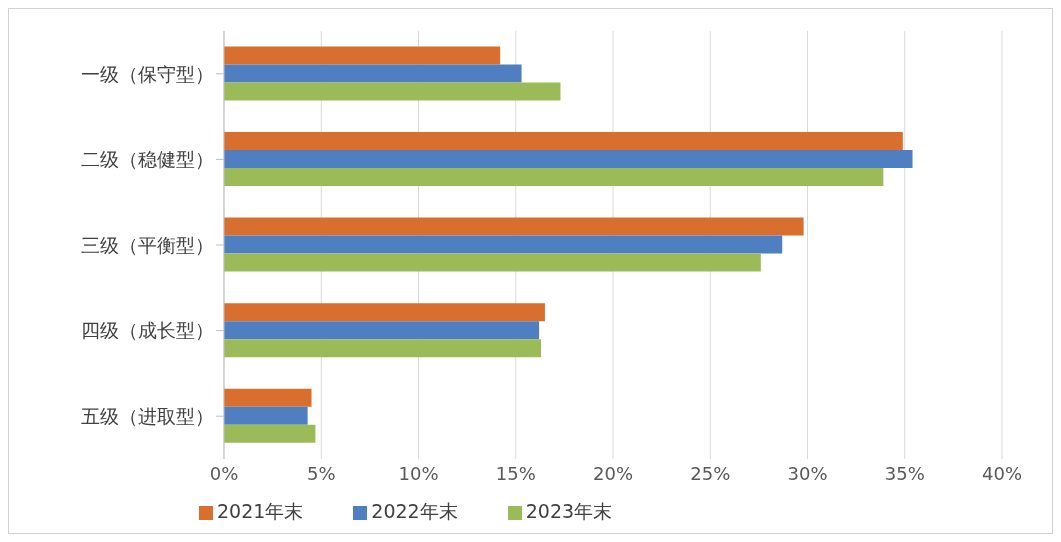 This screenshot has height=542, width=1061. Describe the element at coordinates (321, 473) in the screenshot. I see `x-tick-label: 5%` at that location.